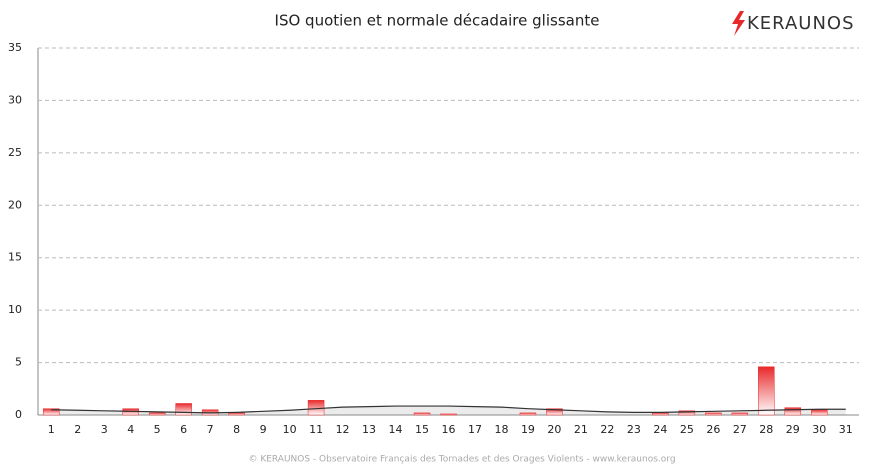 The image size is (874, 472). I want to click on x-tick-label: 17, so click(475, 429).